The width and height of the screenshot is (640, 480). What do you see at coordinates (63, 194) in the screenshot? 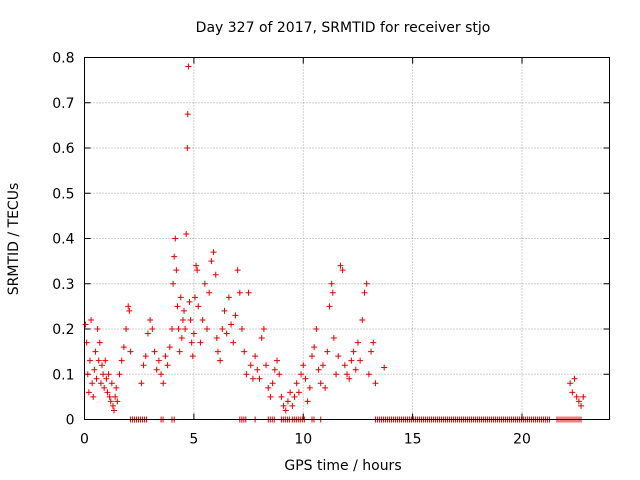
I see `y-tick-label: 0.5` at bounding box center [63, 194].